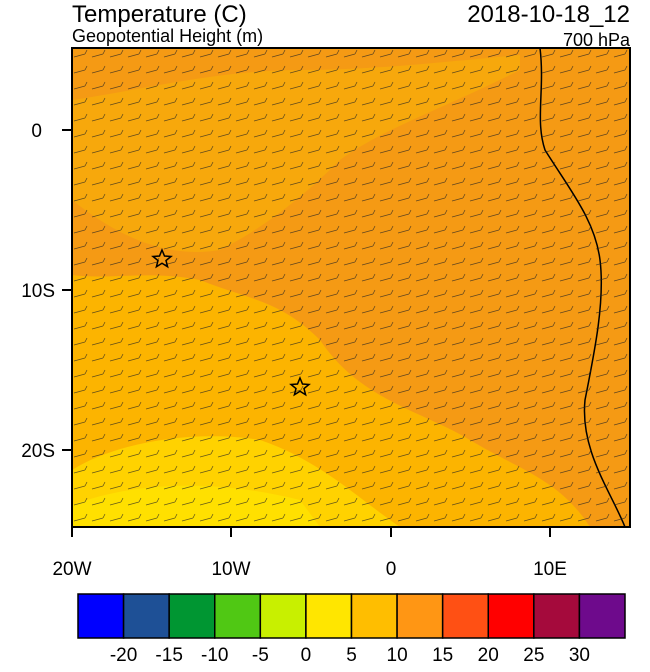 This screenshot has width=650, height=672. Describe the element at coordinates (159, 14) in the screenshot. I see `title: Temperature (C)` at that location.